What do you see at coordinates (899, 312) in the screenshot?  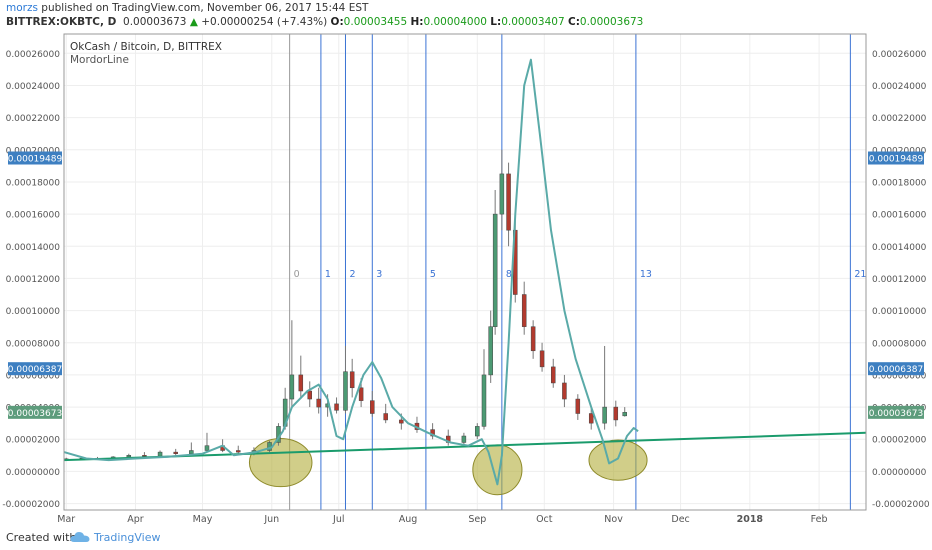 I see `y-tick-label-right: 0.00010000` at bounding box center [899, 312].